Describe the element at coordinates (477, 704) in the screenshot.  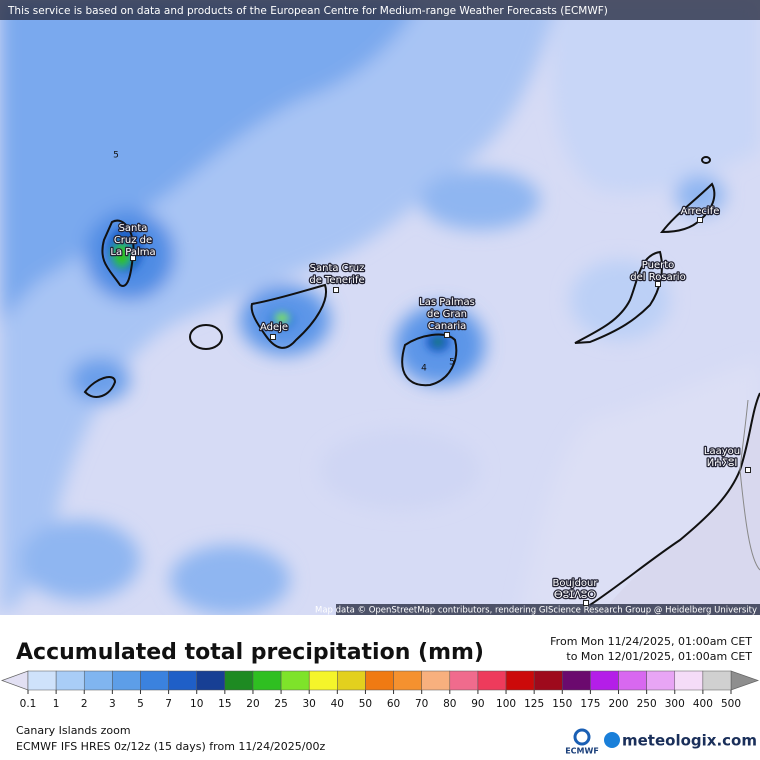
I see `colorbar-tick-label: 90` at that location.